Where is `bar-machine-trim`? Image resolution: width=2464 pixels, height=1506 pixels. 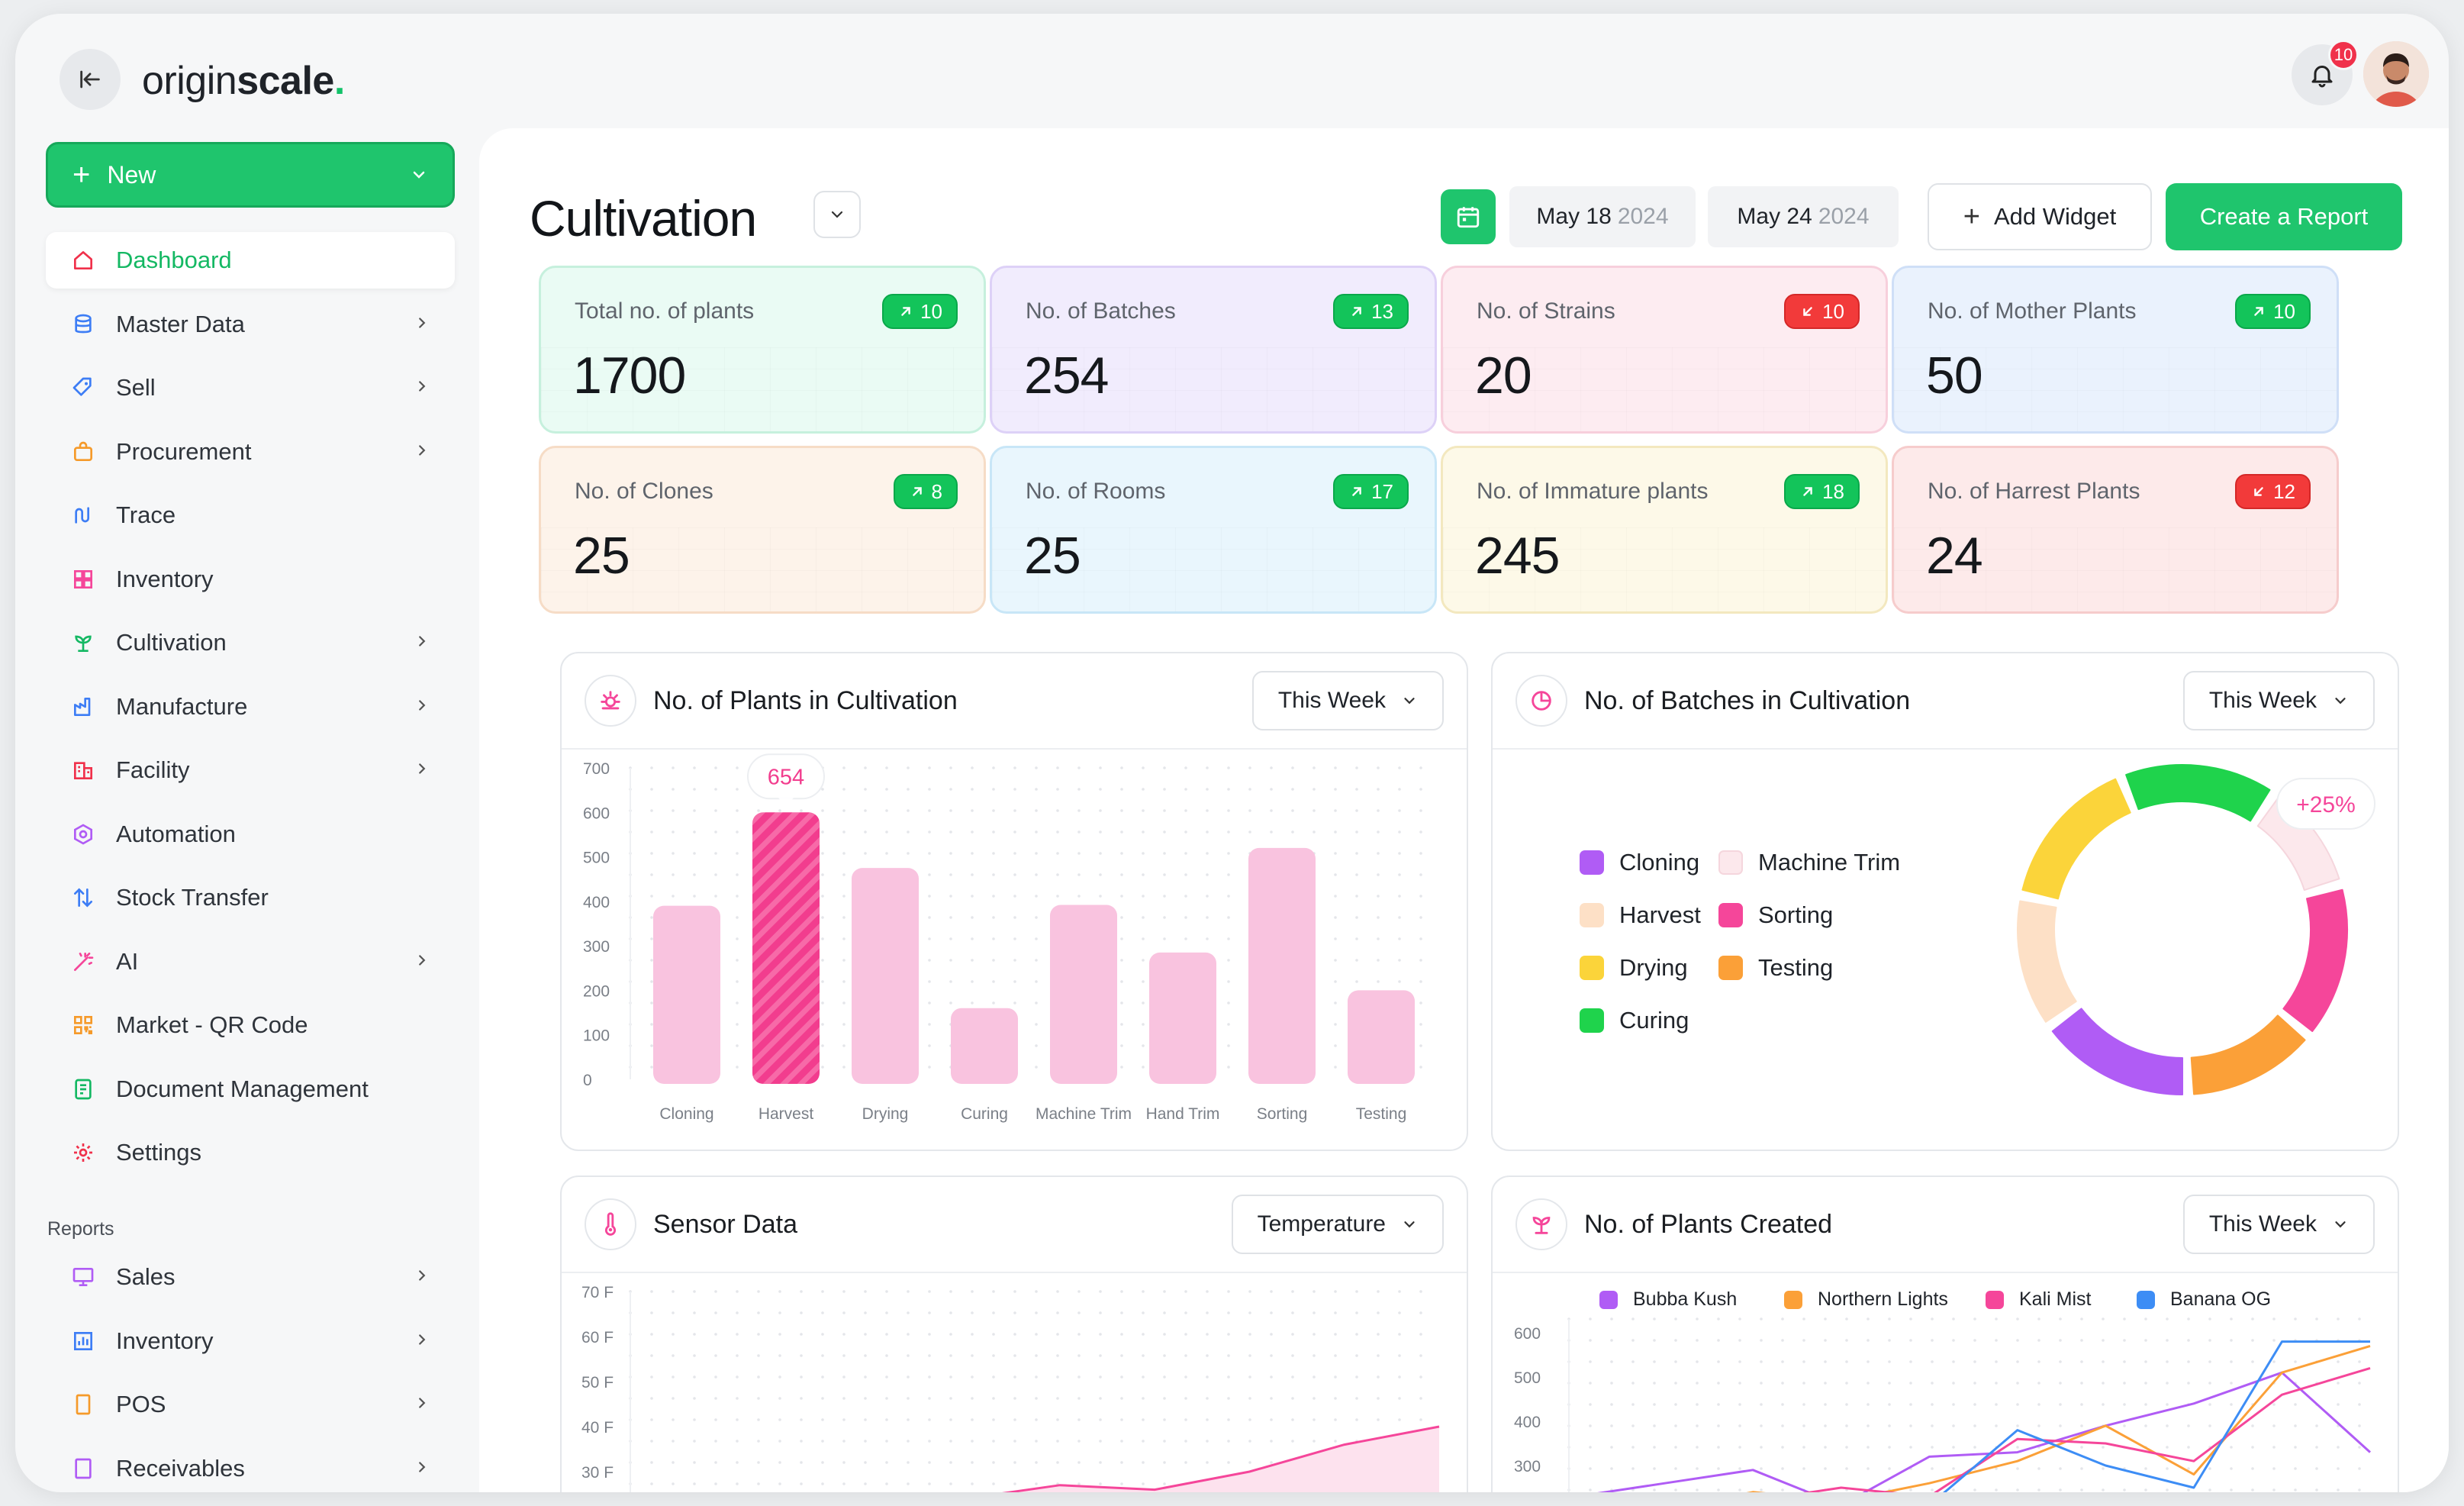 bar-machine-trim is located at coordinates (1083, 994).